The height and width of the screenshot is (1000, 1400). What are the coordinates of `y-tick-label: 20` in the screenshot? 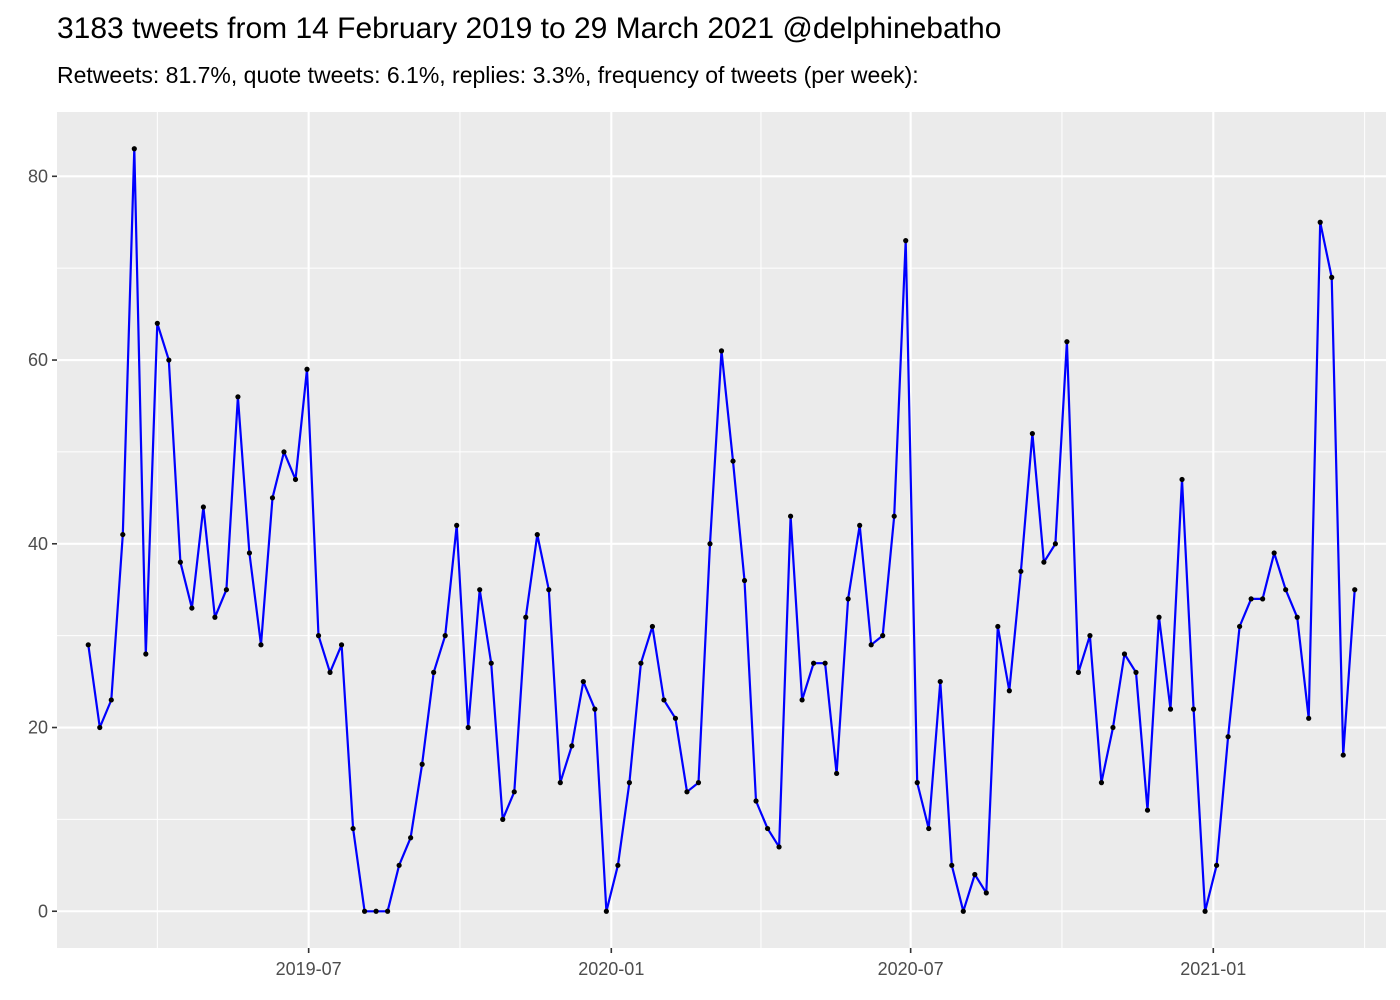 It's located at (38, 728).